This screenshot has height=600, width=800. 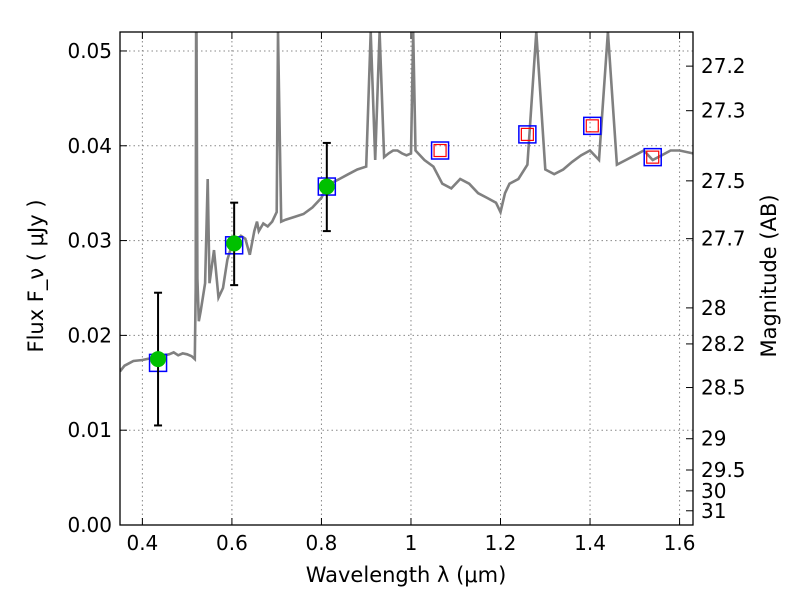 I want to click on y-tick-label: 0.01, so click(x=89, y=430).